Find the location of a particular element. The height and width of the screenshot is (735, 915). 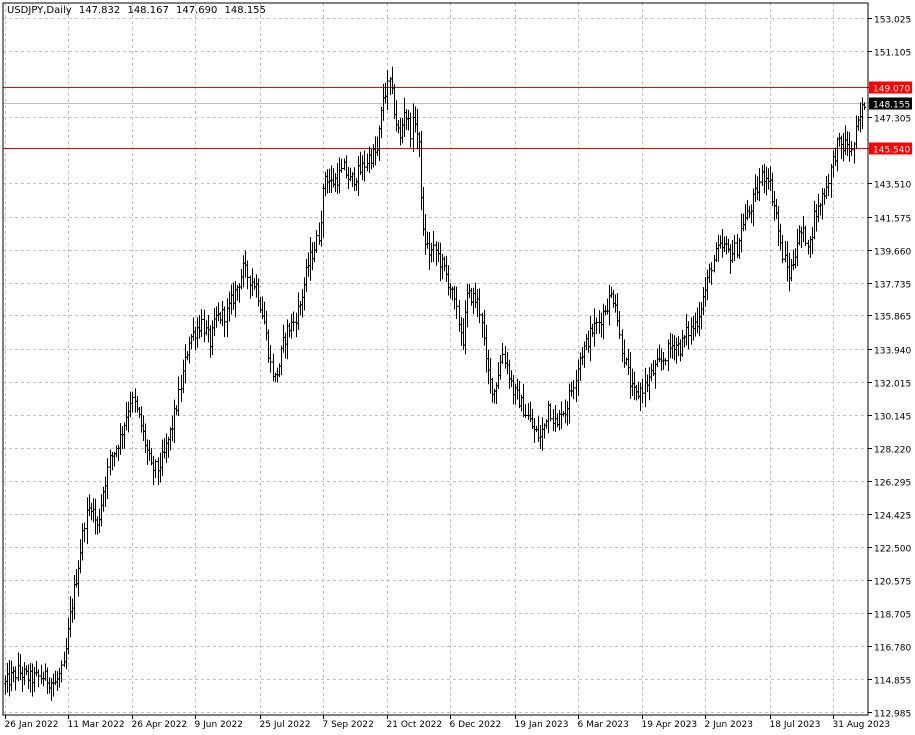

x-tick-label: 26 Jan 2022 is located at coordinates (32, 725).